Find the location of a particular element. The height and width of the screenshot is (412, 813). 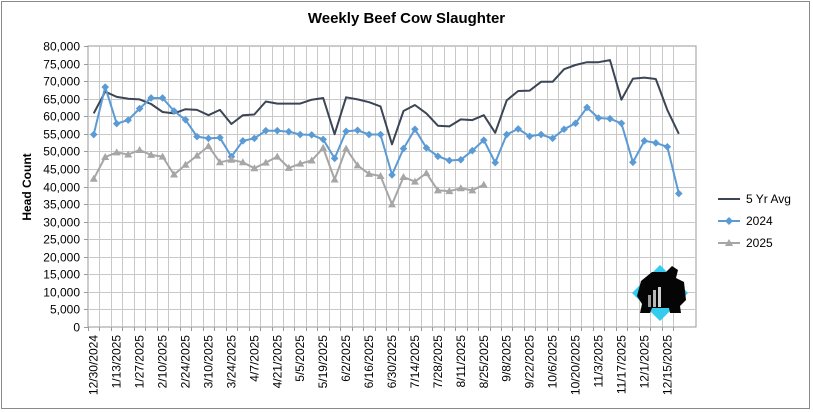

y-tick-label: 55,000 is located at coordinates (61, 135).